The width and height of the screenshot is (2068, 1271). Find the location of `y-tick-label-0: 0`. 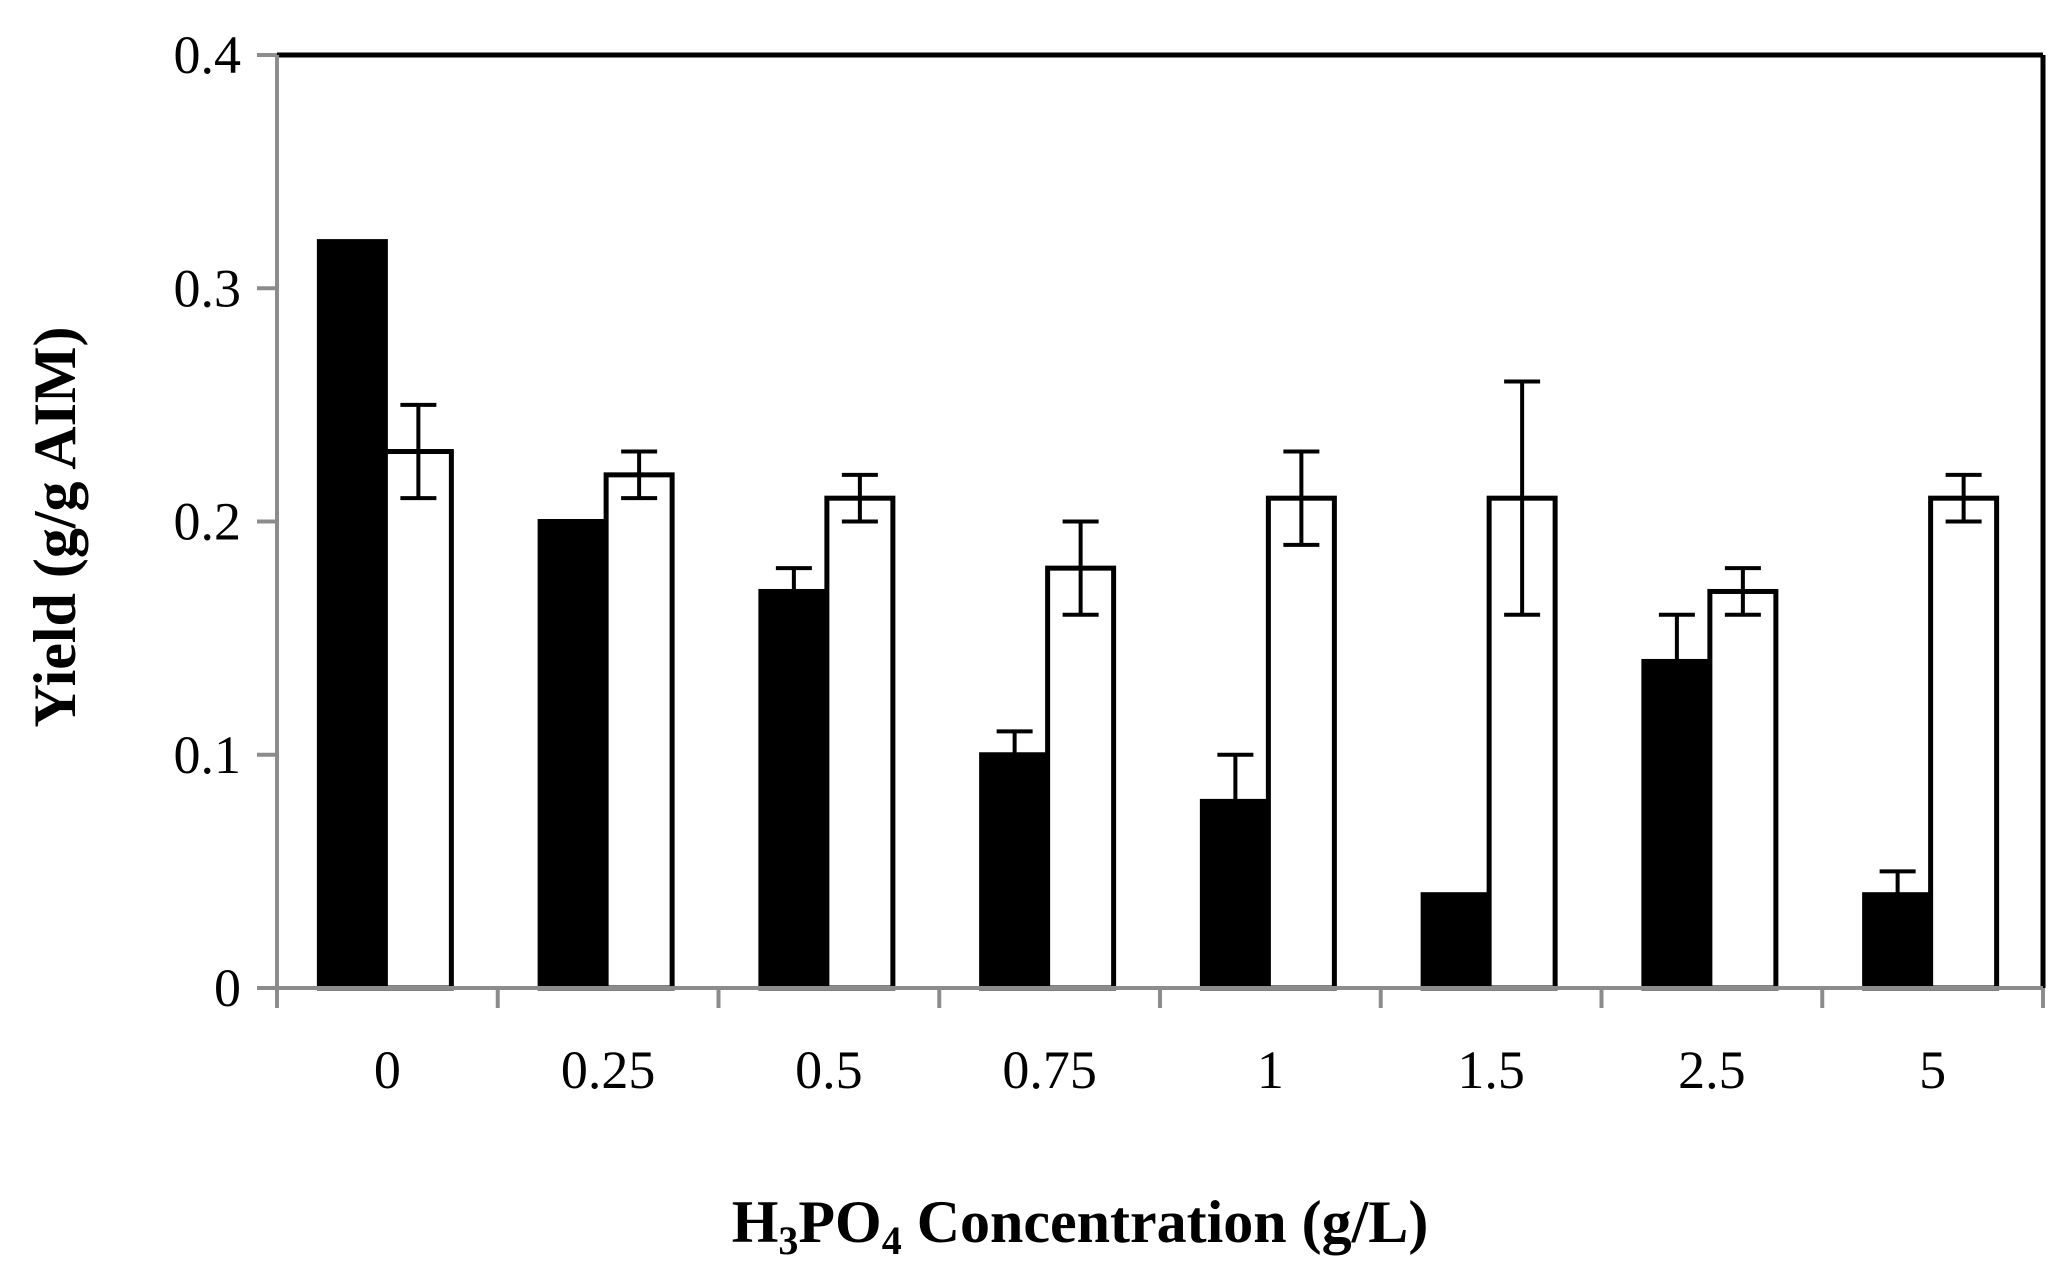

y-tick-label-0: 0 is located at coordinates (227, 988).